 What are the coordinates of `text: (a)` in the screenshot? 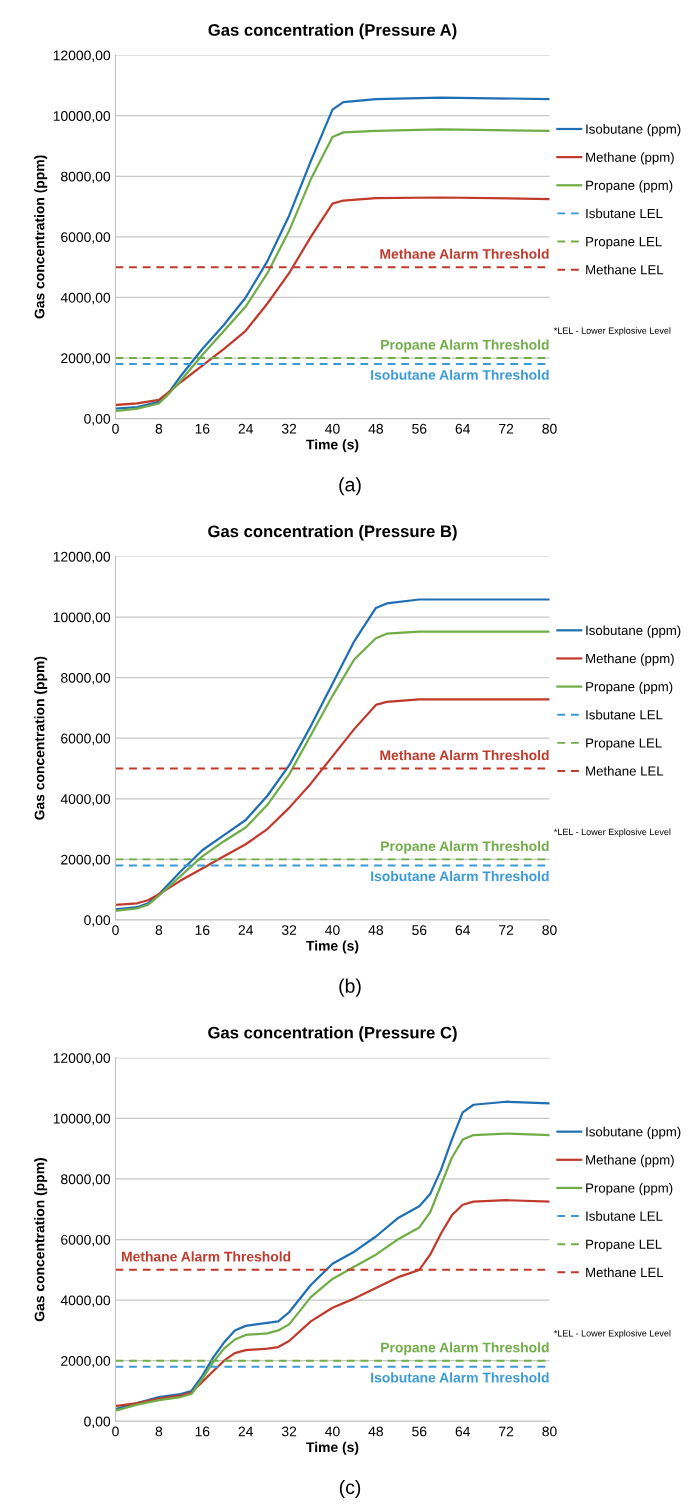 It's located at (350, 486).